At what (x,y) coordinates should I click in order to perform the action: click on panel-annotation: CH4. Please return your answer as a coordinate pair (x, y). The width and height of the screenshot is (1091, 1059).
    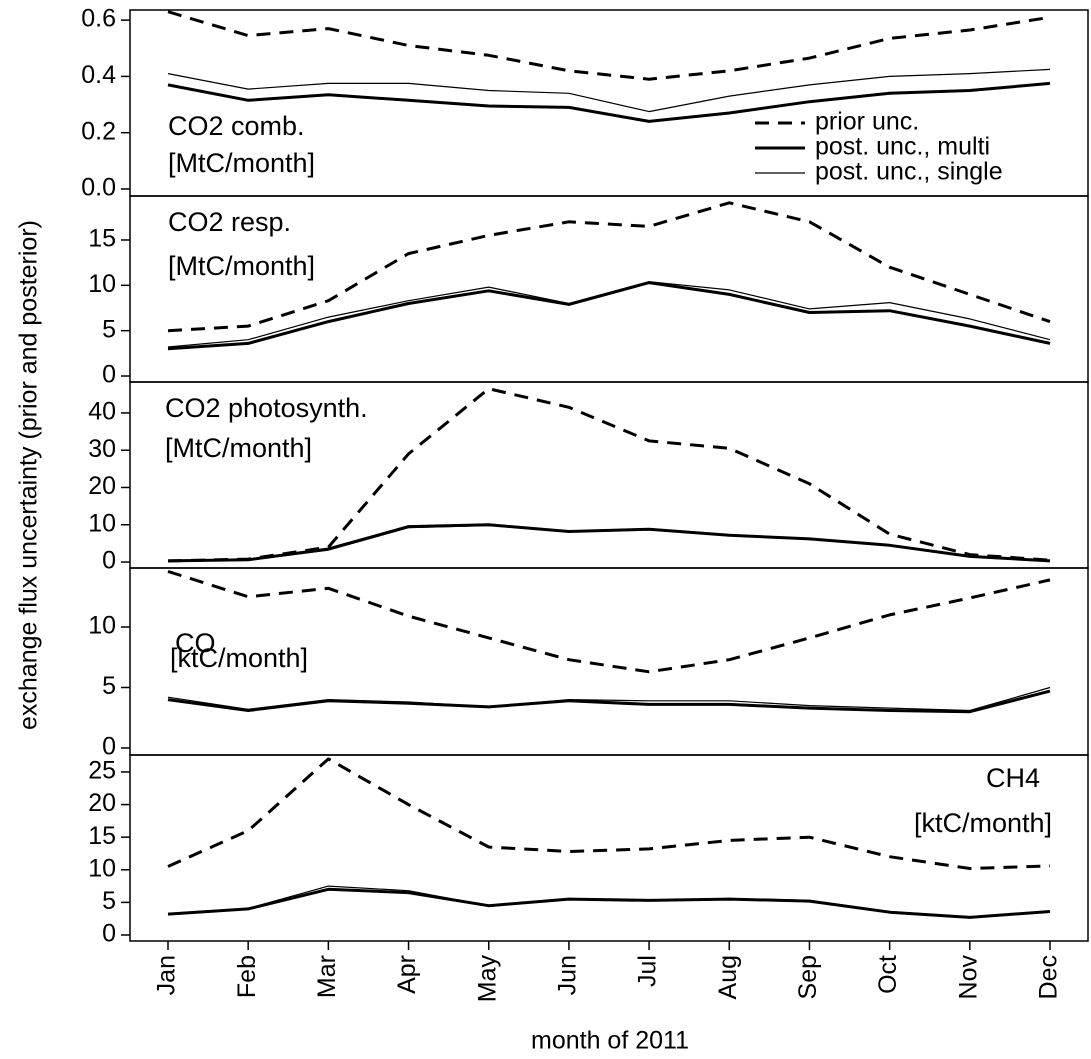
    Looking at the image, I should click on (1013, 778).